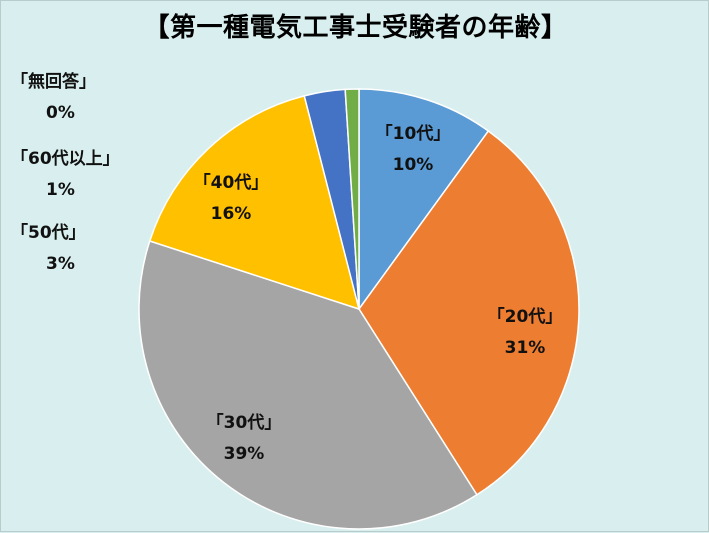 The width and height of the screenshot is (709, 533). Describe the element at coordinates (48, 232) in the screenshot. I see `slice-label: 「50代」` at that location.